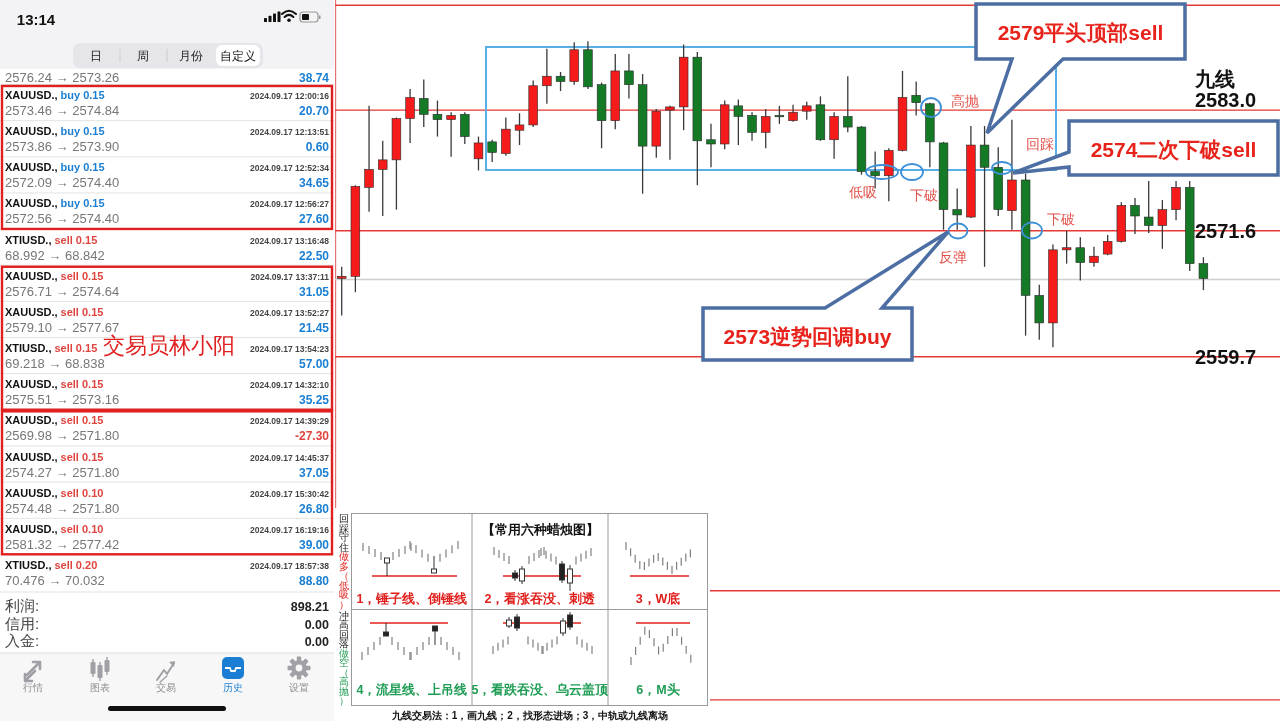 This screenshot has width=1280, height=721. I want to click on text: 2024.09.17 13:16:48, so click(290, 240).